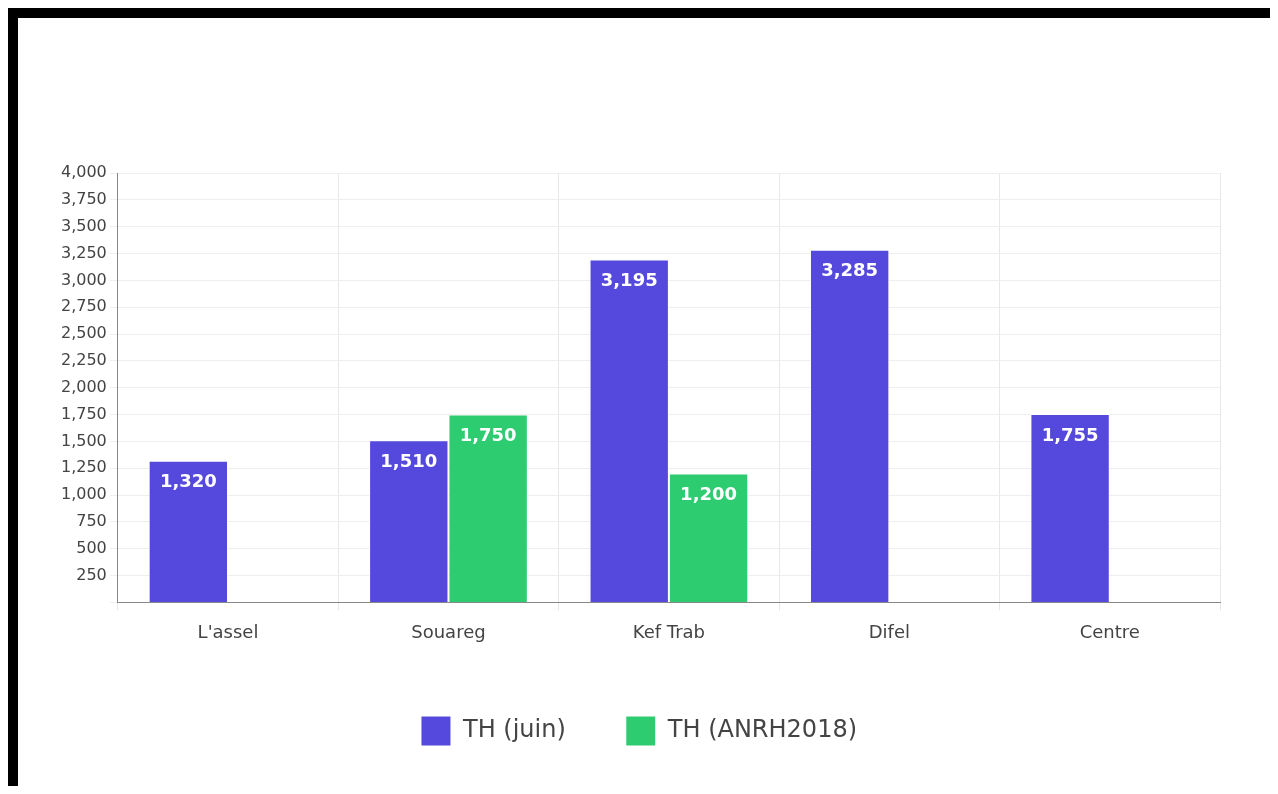 The image size is (1278, 794). What do you see at coordinates (83, 306) in the screenshot?
I see `y-tick-label: 2,750` at bounding box center [83, 306].